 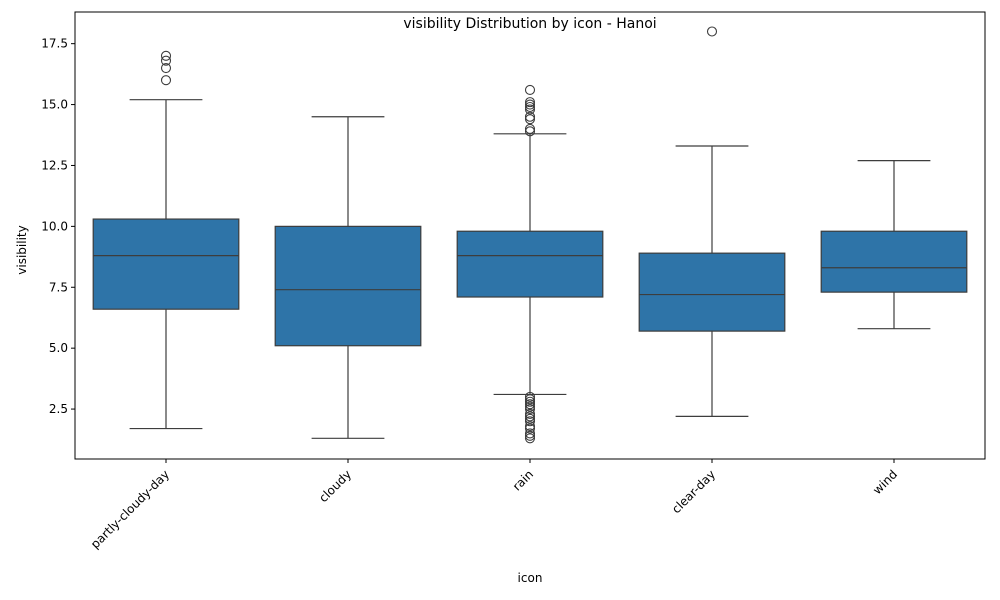 I want to click on y-tick-label: 5.0, so click(x=58, y=348).